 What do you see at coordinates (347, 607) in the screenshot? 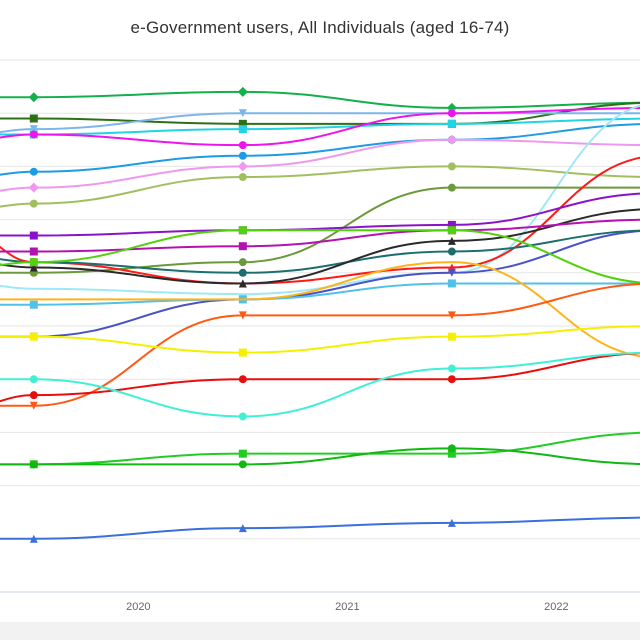
I see `x-tick-label: 2021` at bounding box center [347, 607].